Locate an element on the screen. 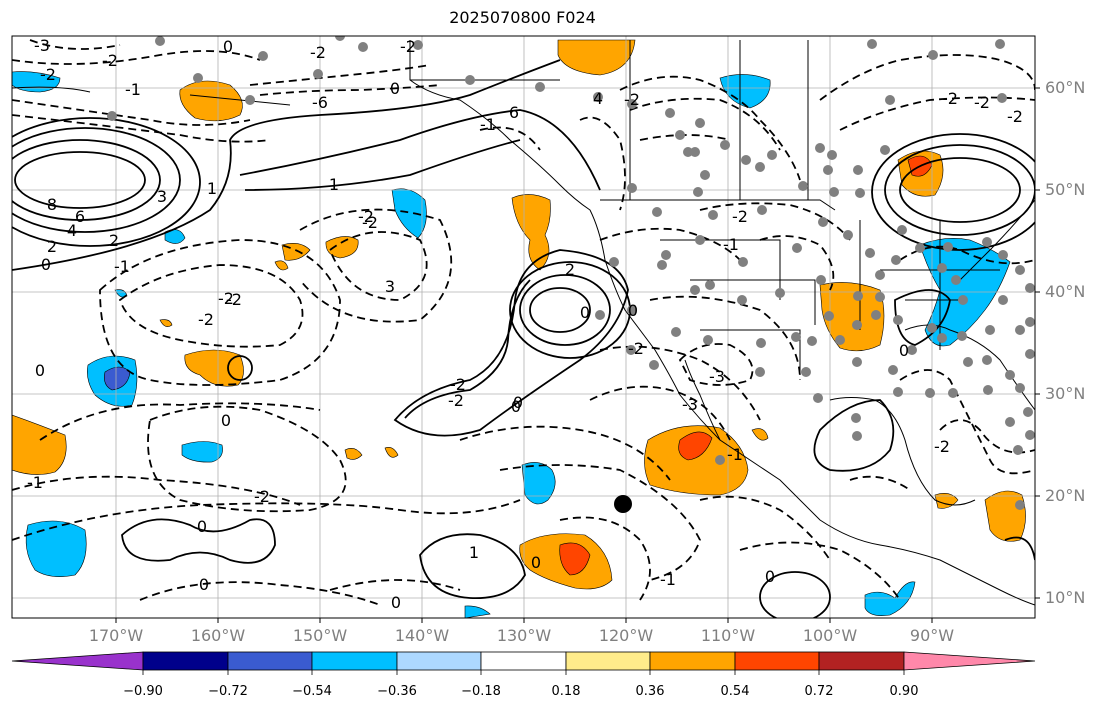 The width and height of the screenshot is (1105, 712). lon-label: 140°W is located at coordinates (422, 635).